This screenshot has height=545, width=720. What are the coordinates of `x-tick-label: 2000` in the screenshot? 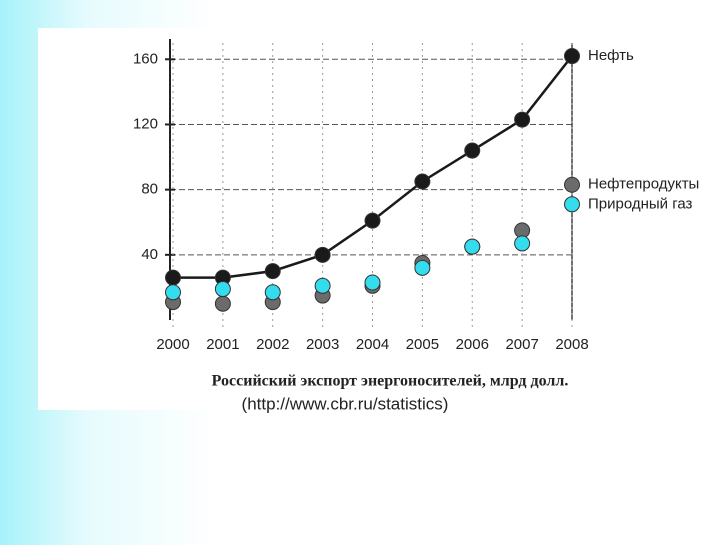 It's located at (172, 344).